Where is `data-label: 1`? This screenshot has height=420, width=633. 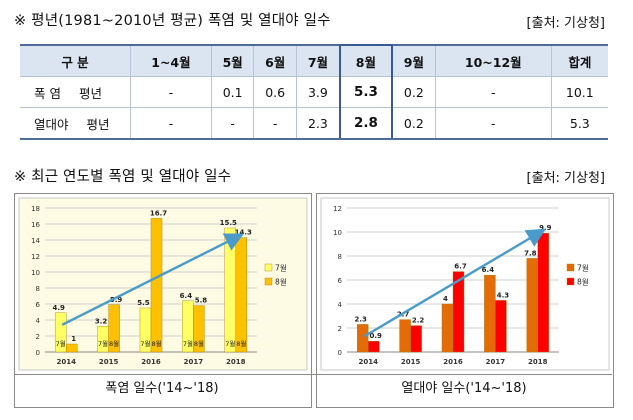
data-label: 1 is located at coordinates (73, 339).